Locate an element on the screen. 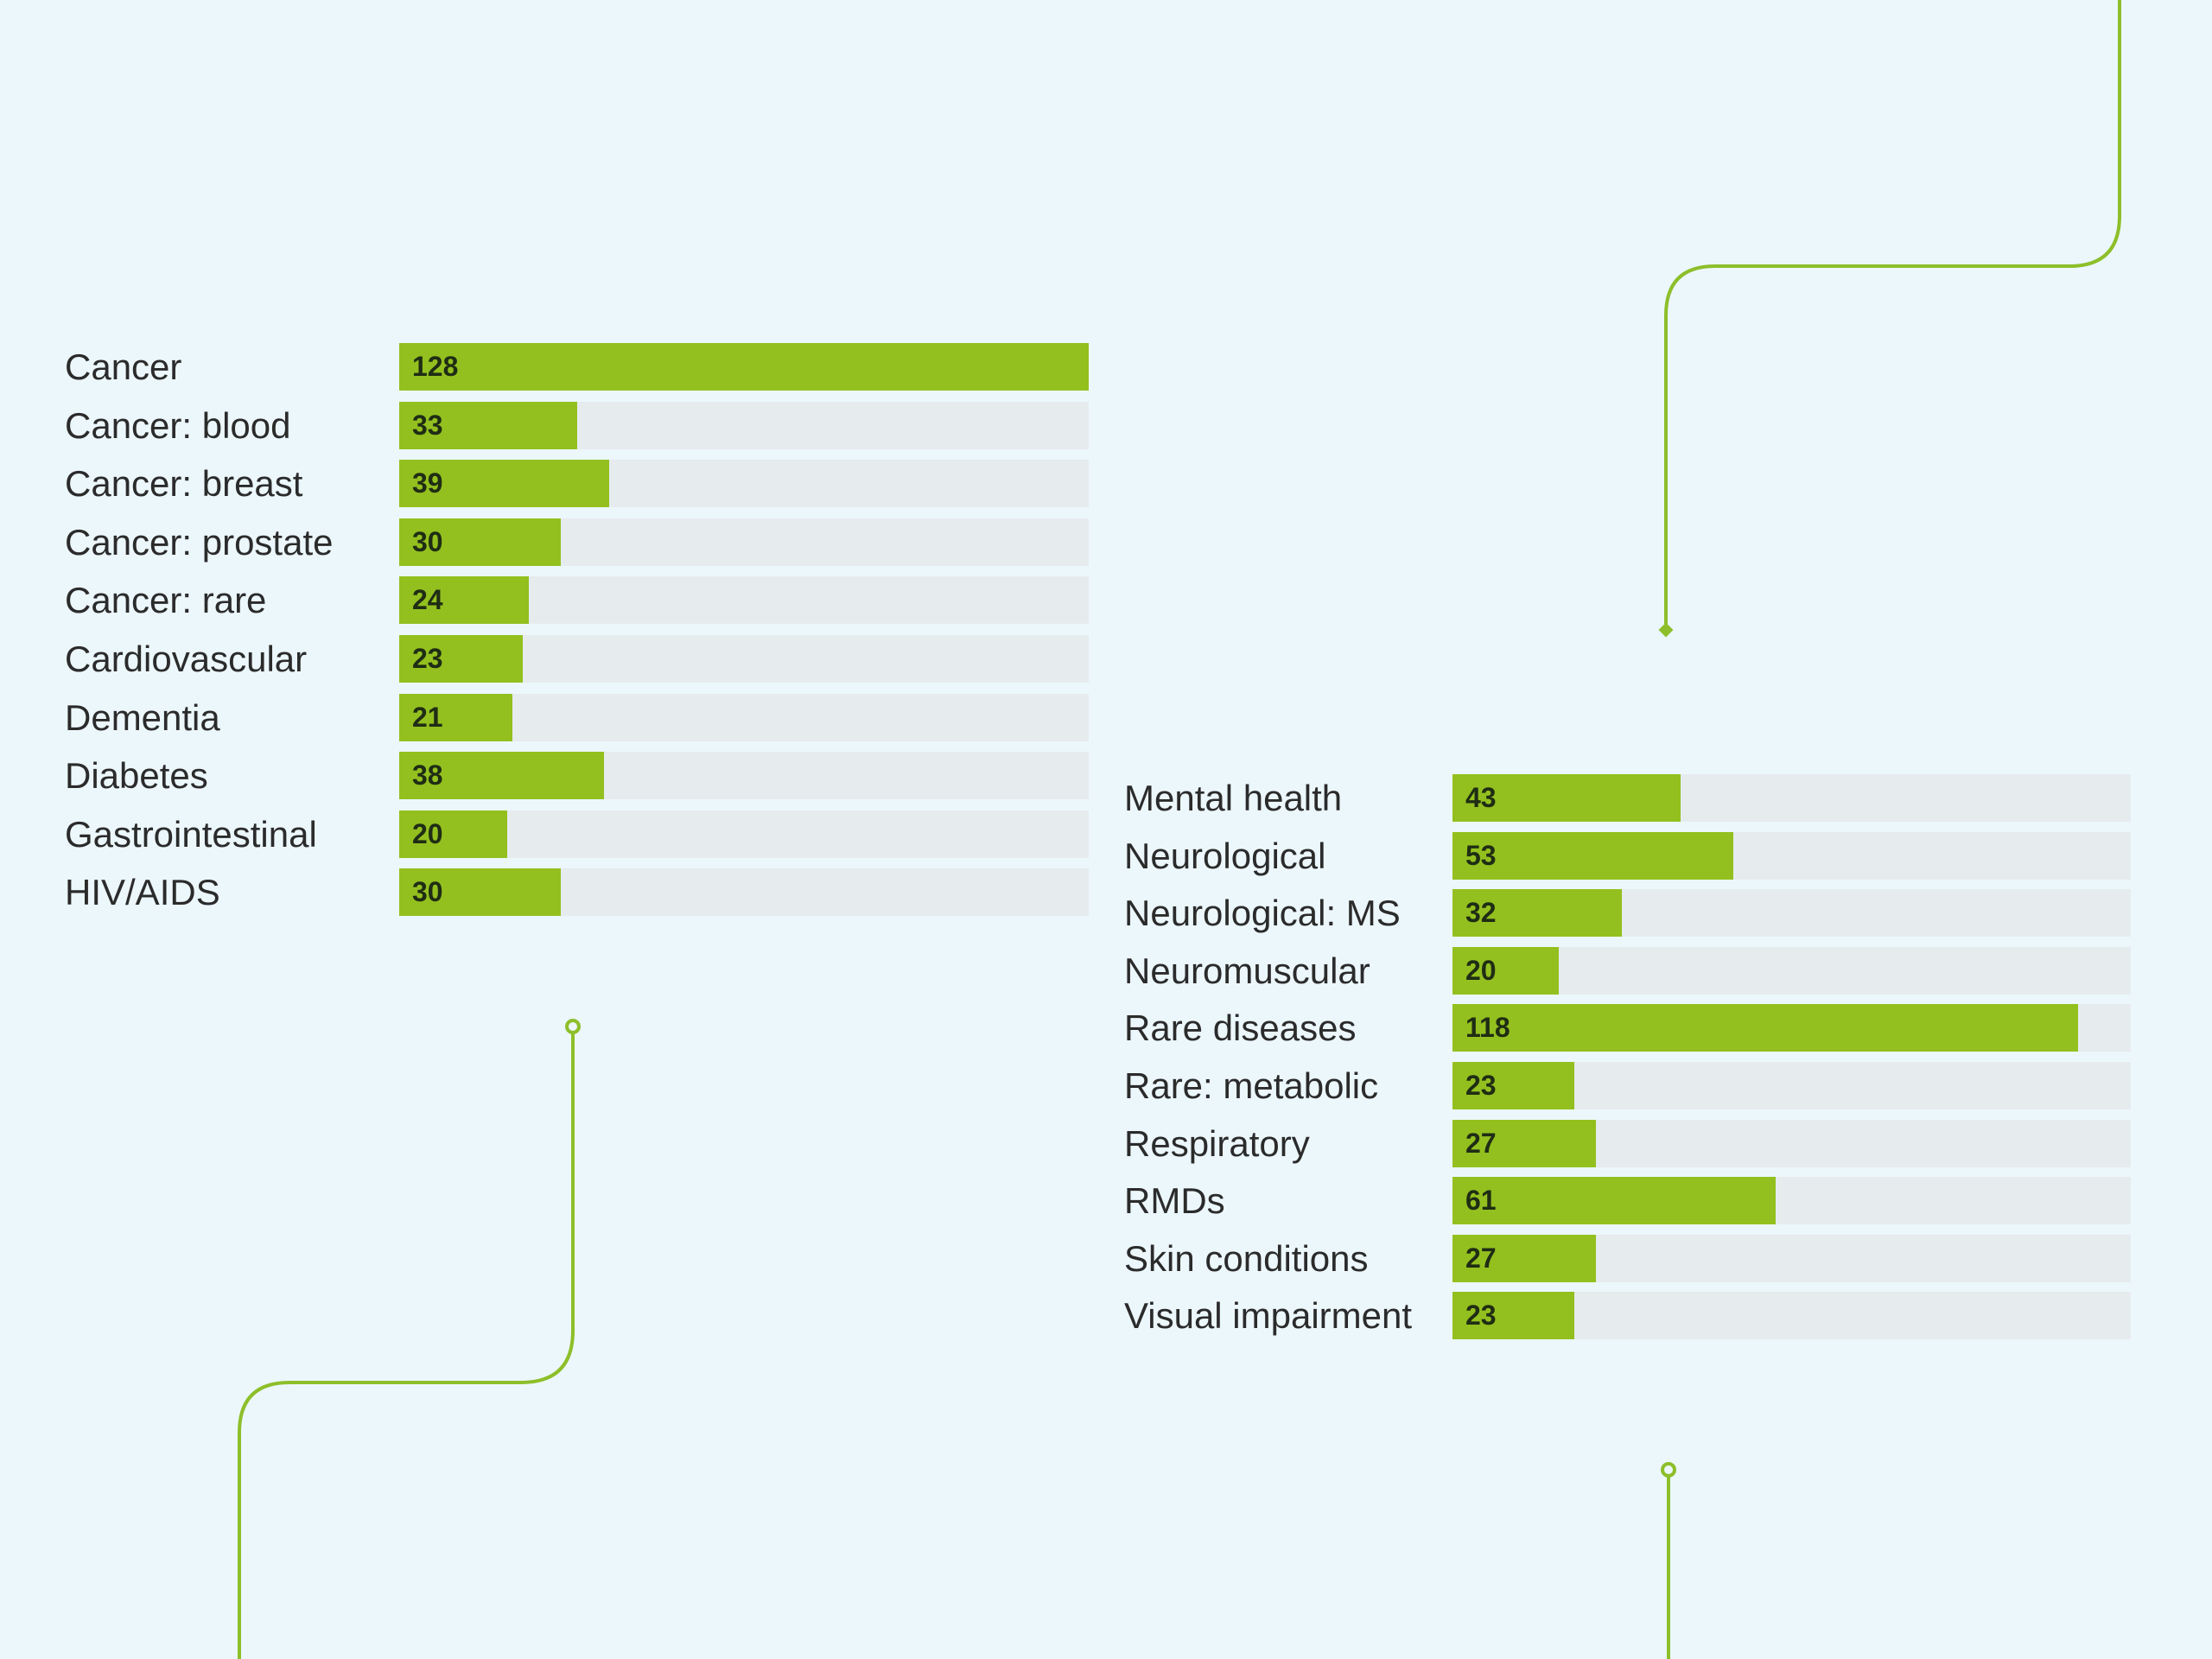 This screenshot has width=2212, height=1659. bar-track: 61 is located at coordinates (1792, 1201).